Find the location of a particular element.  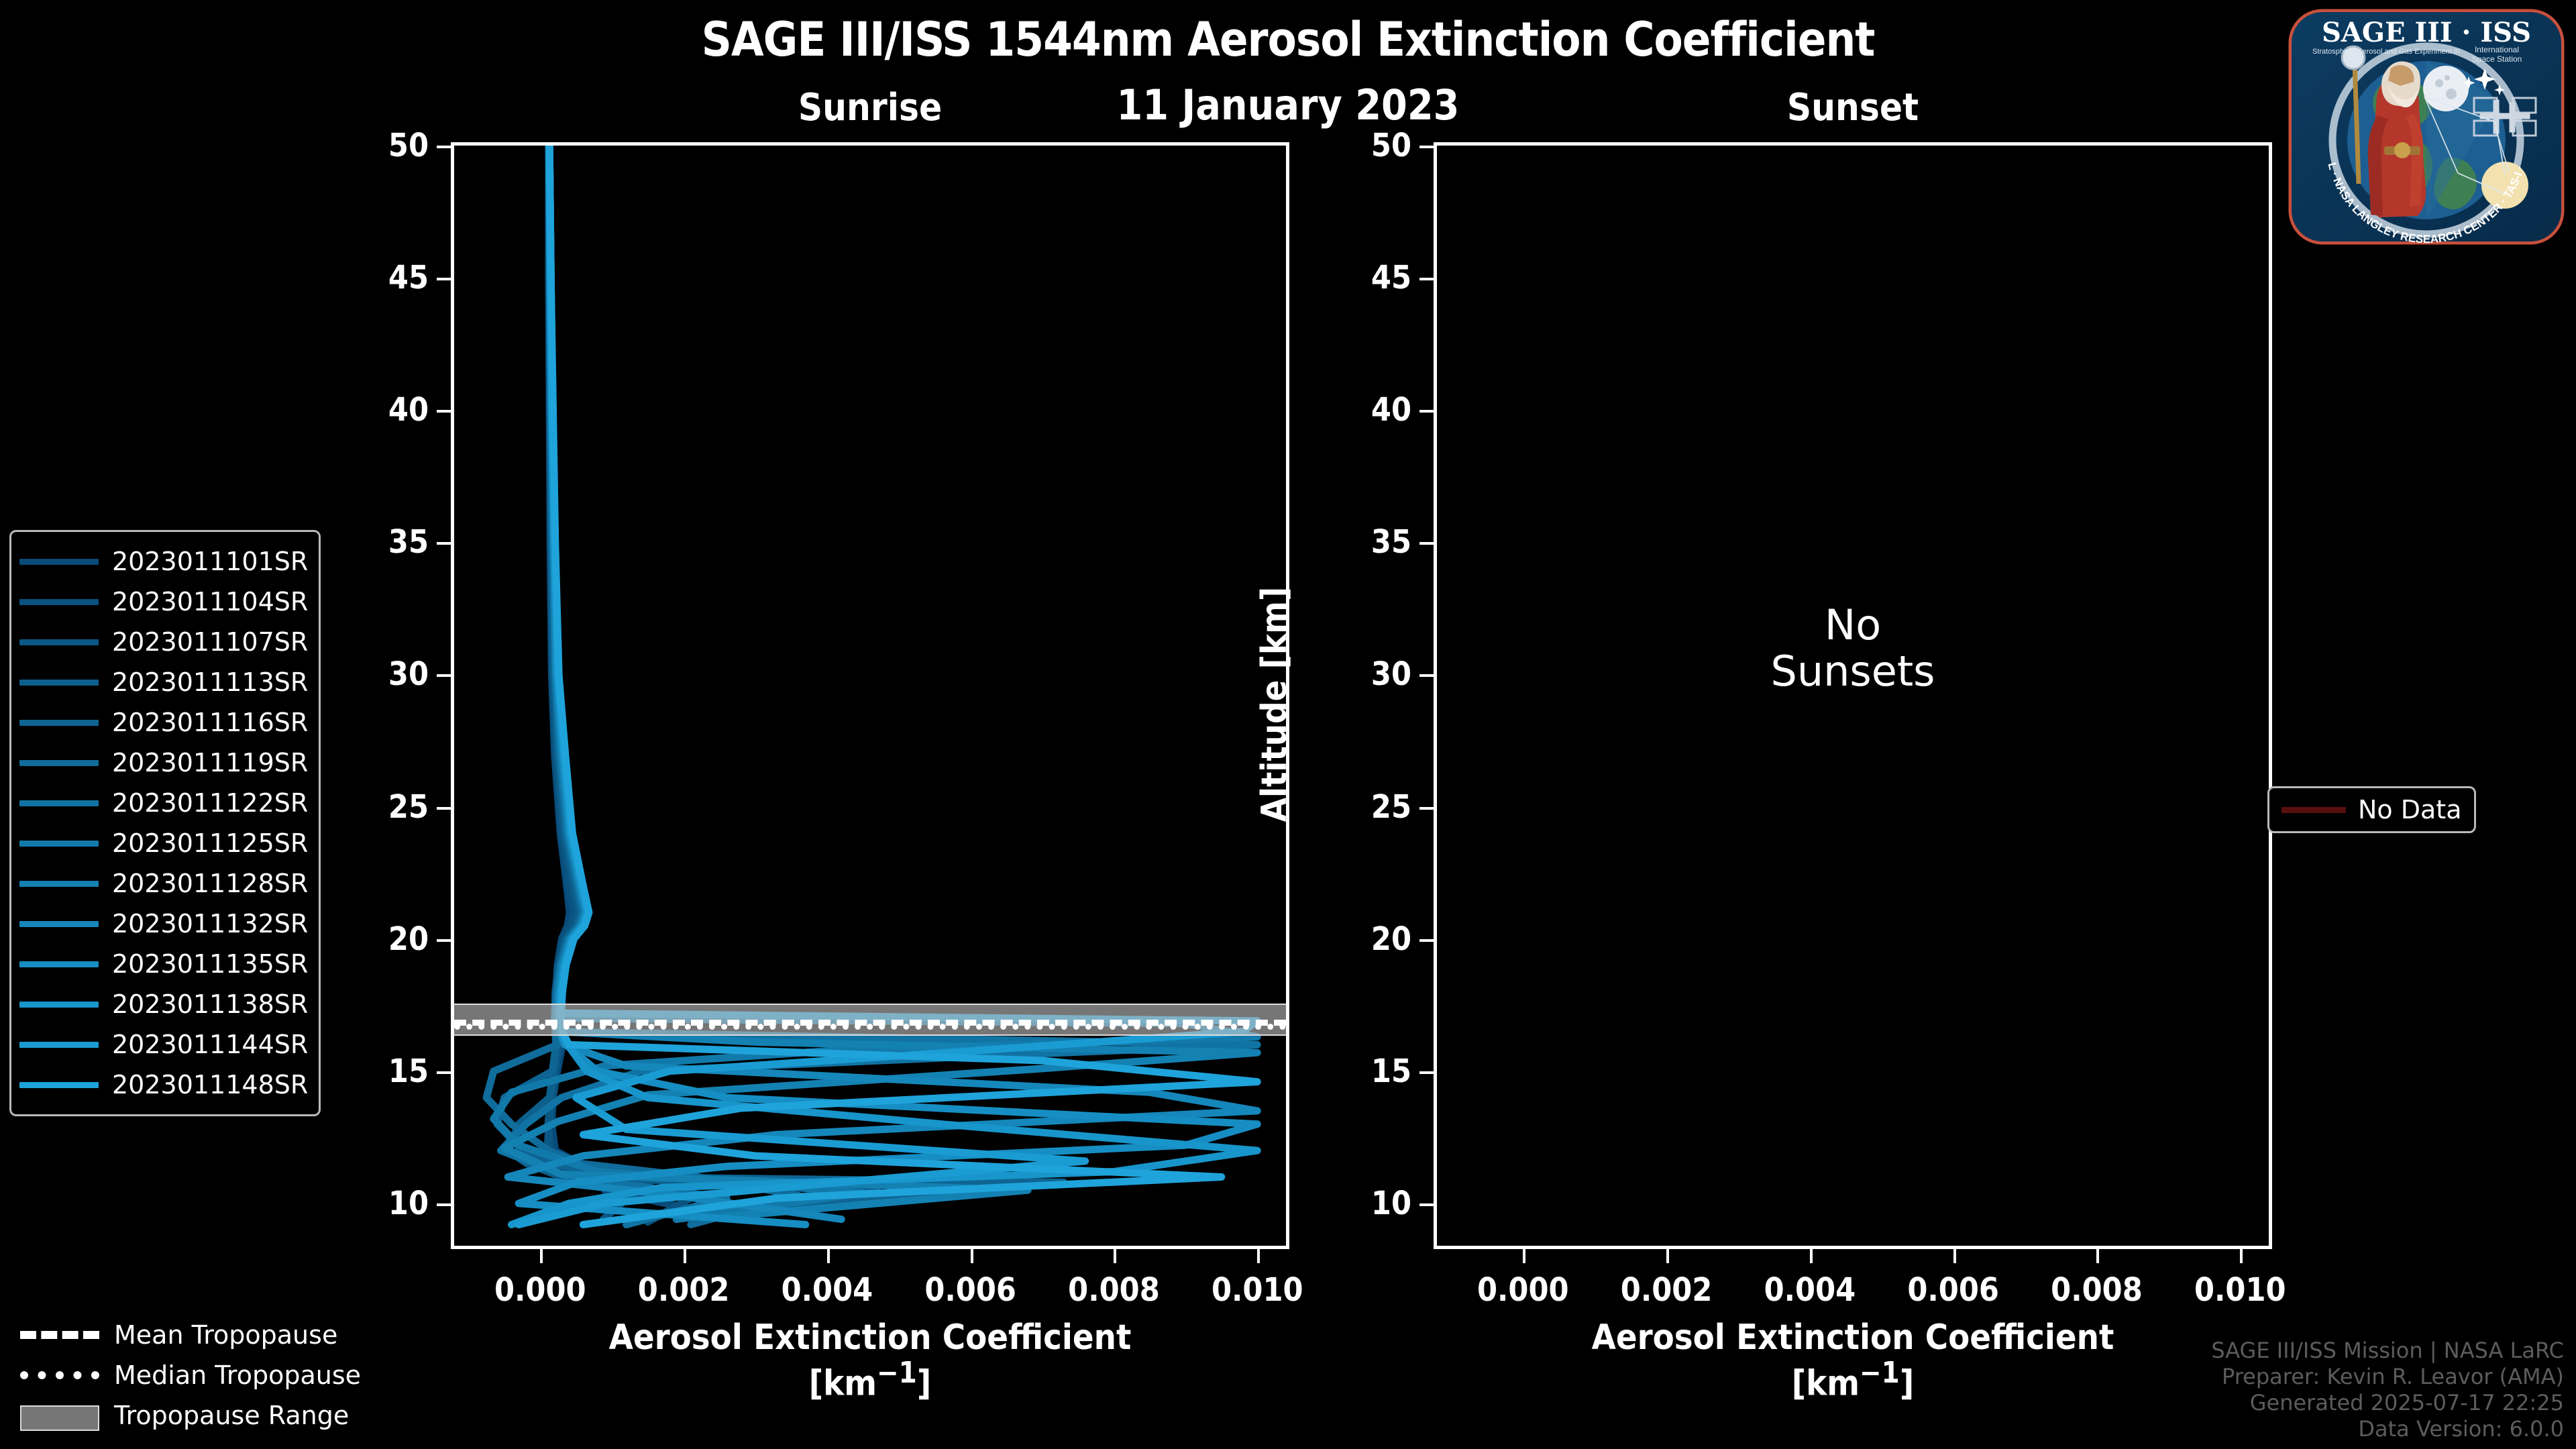

no-data-legend: No Data is located at coordinates (2371, 809).